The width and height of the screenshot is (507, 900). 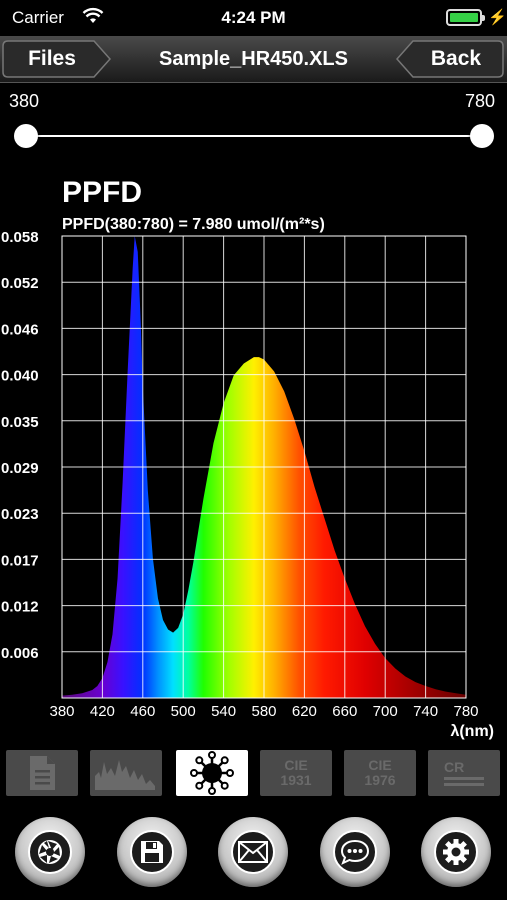 What do you see at coordinates (102, 192) in the screenshot?
I see `chart-title: PPFD` at bounding box center [102, 192].